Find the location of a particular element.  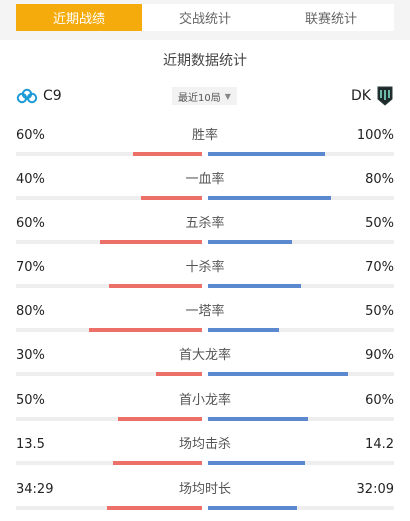

stat-row-first-tower: 80% 一塔率 50% is located at coordinates (205, 318).